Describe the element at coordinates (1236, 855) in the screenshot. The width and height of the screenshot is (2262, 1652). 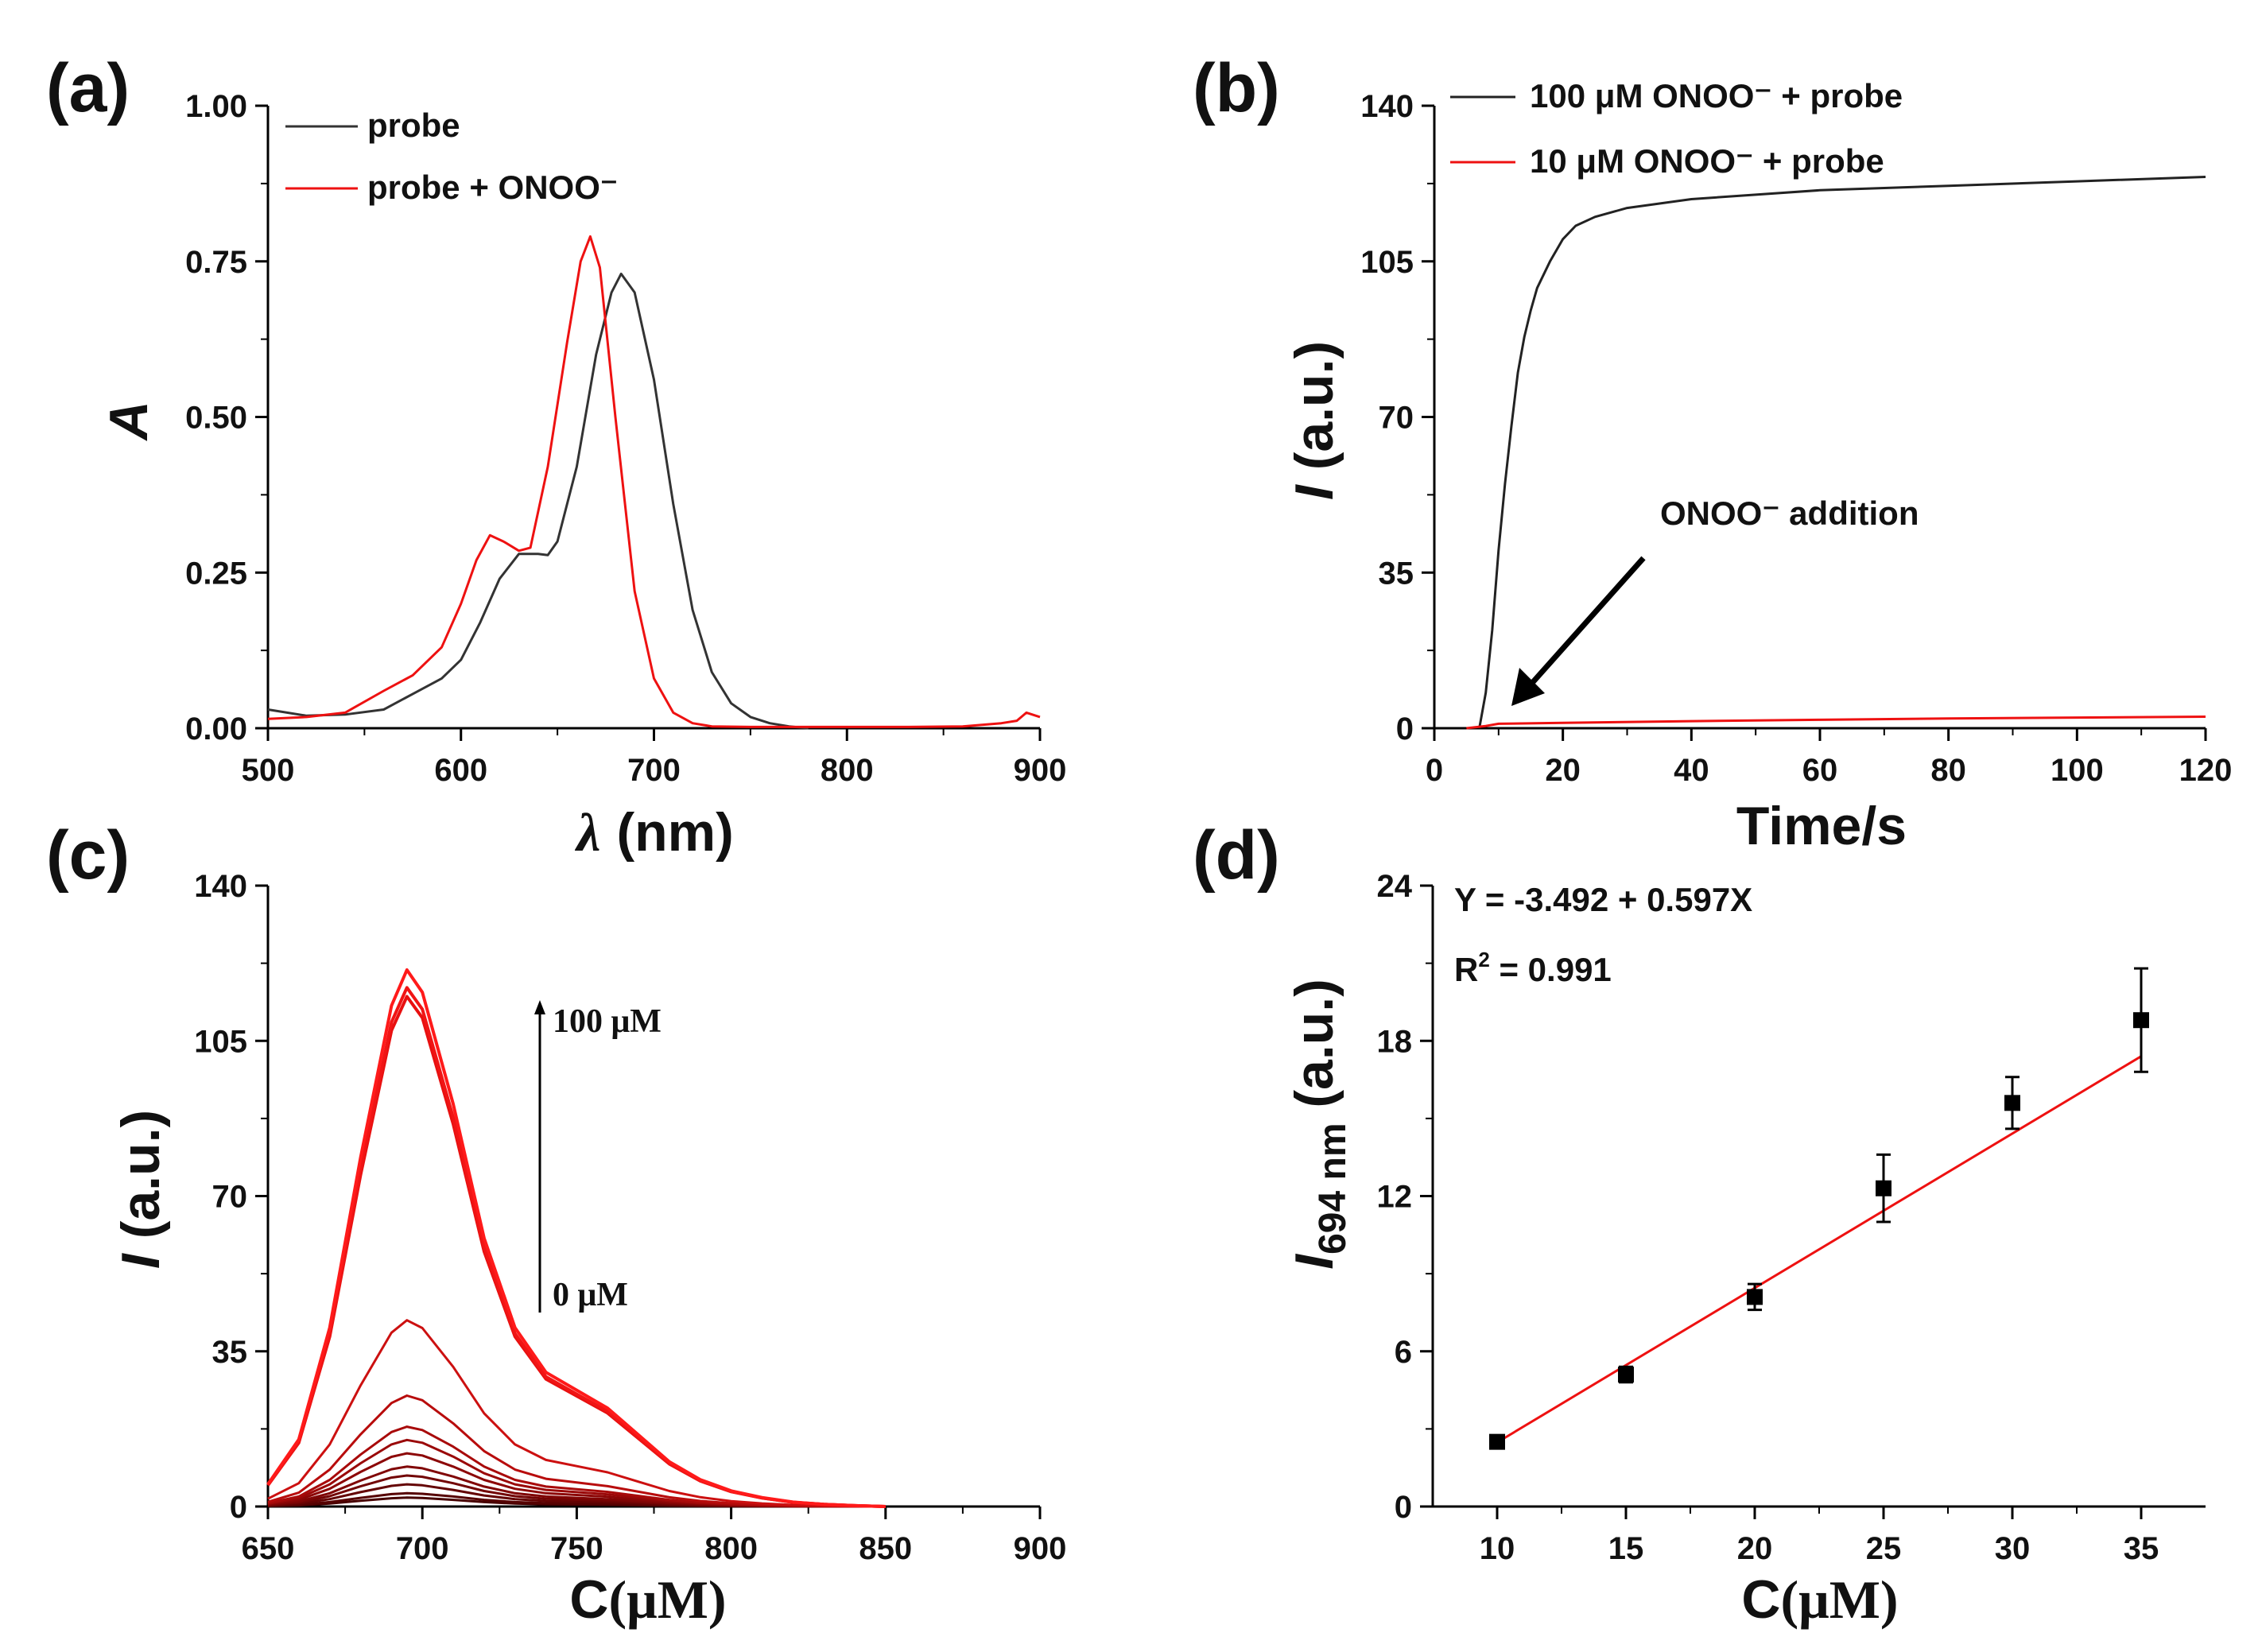
I see `panel-label-d: (d)` at that location.